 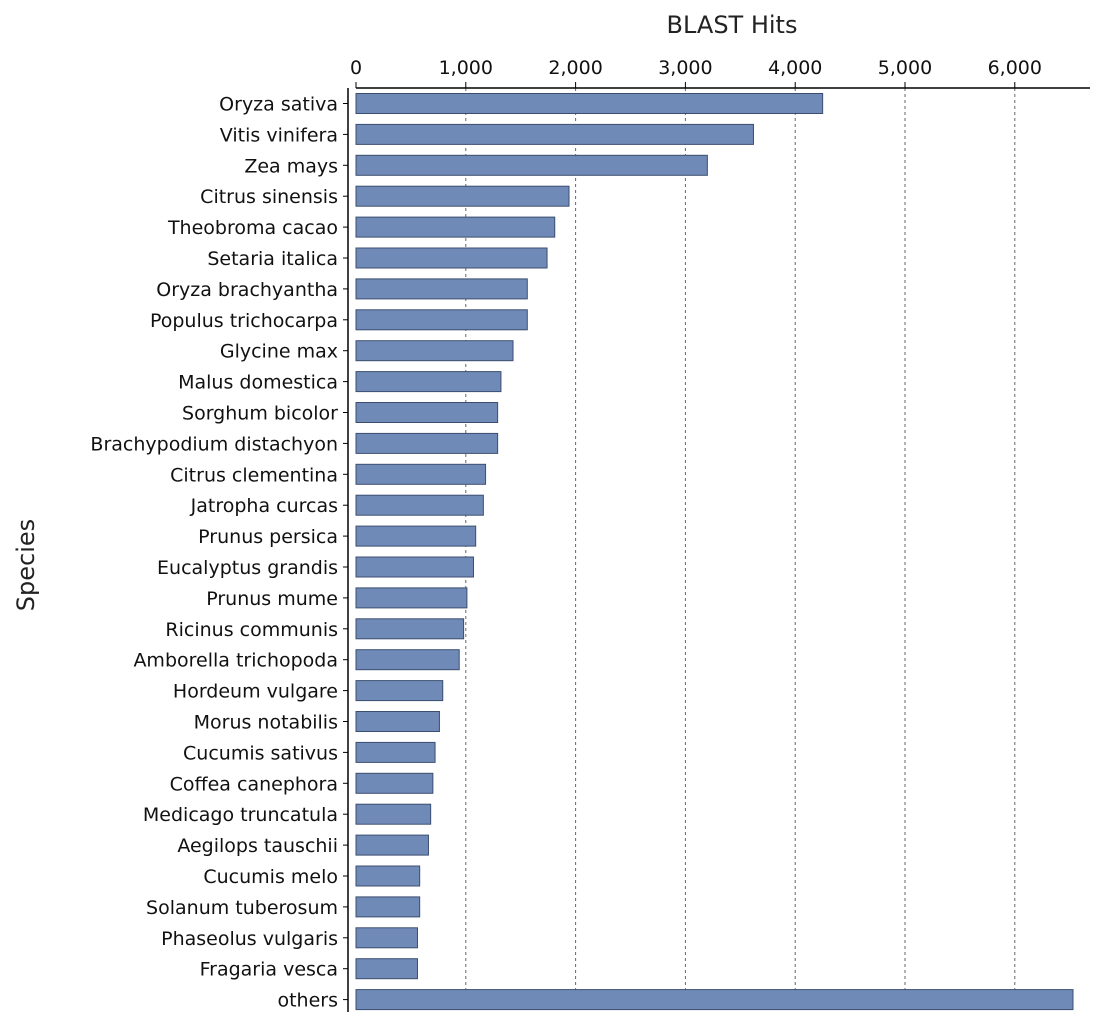 I want to click on category-label: Hordeum vulgare, so click(x=255, y=692).